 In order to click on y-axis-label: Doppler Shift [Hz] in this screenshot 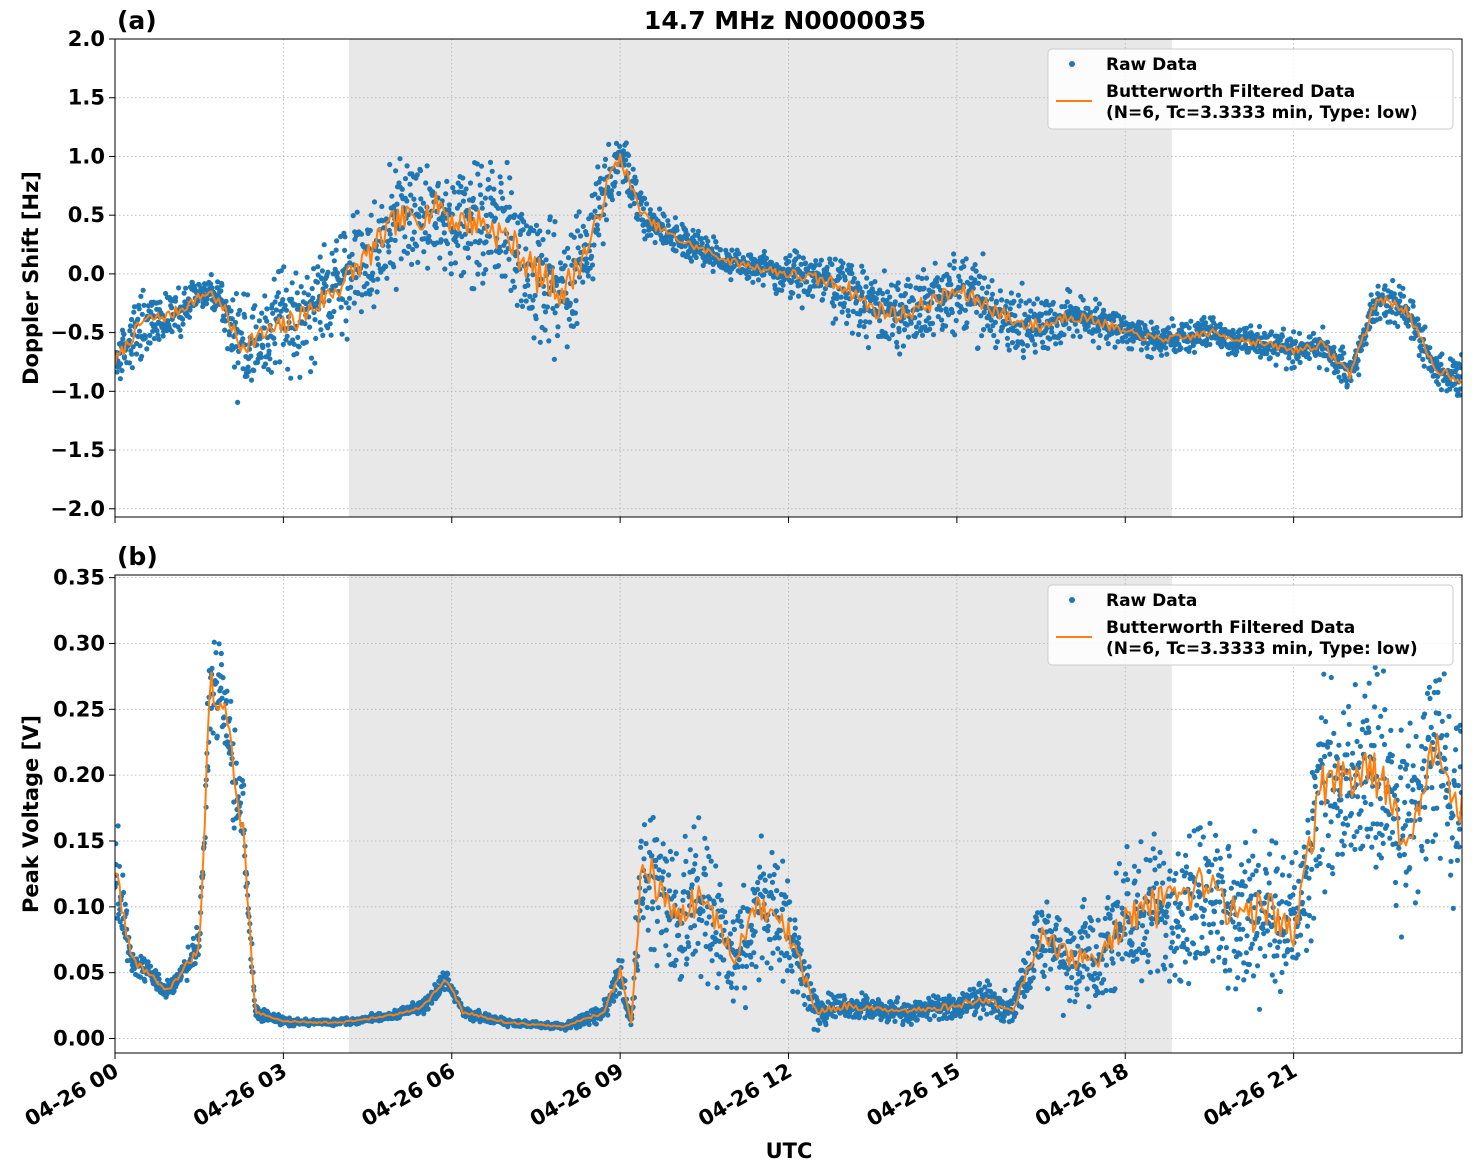, I will do `click(31, 278)`.